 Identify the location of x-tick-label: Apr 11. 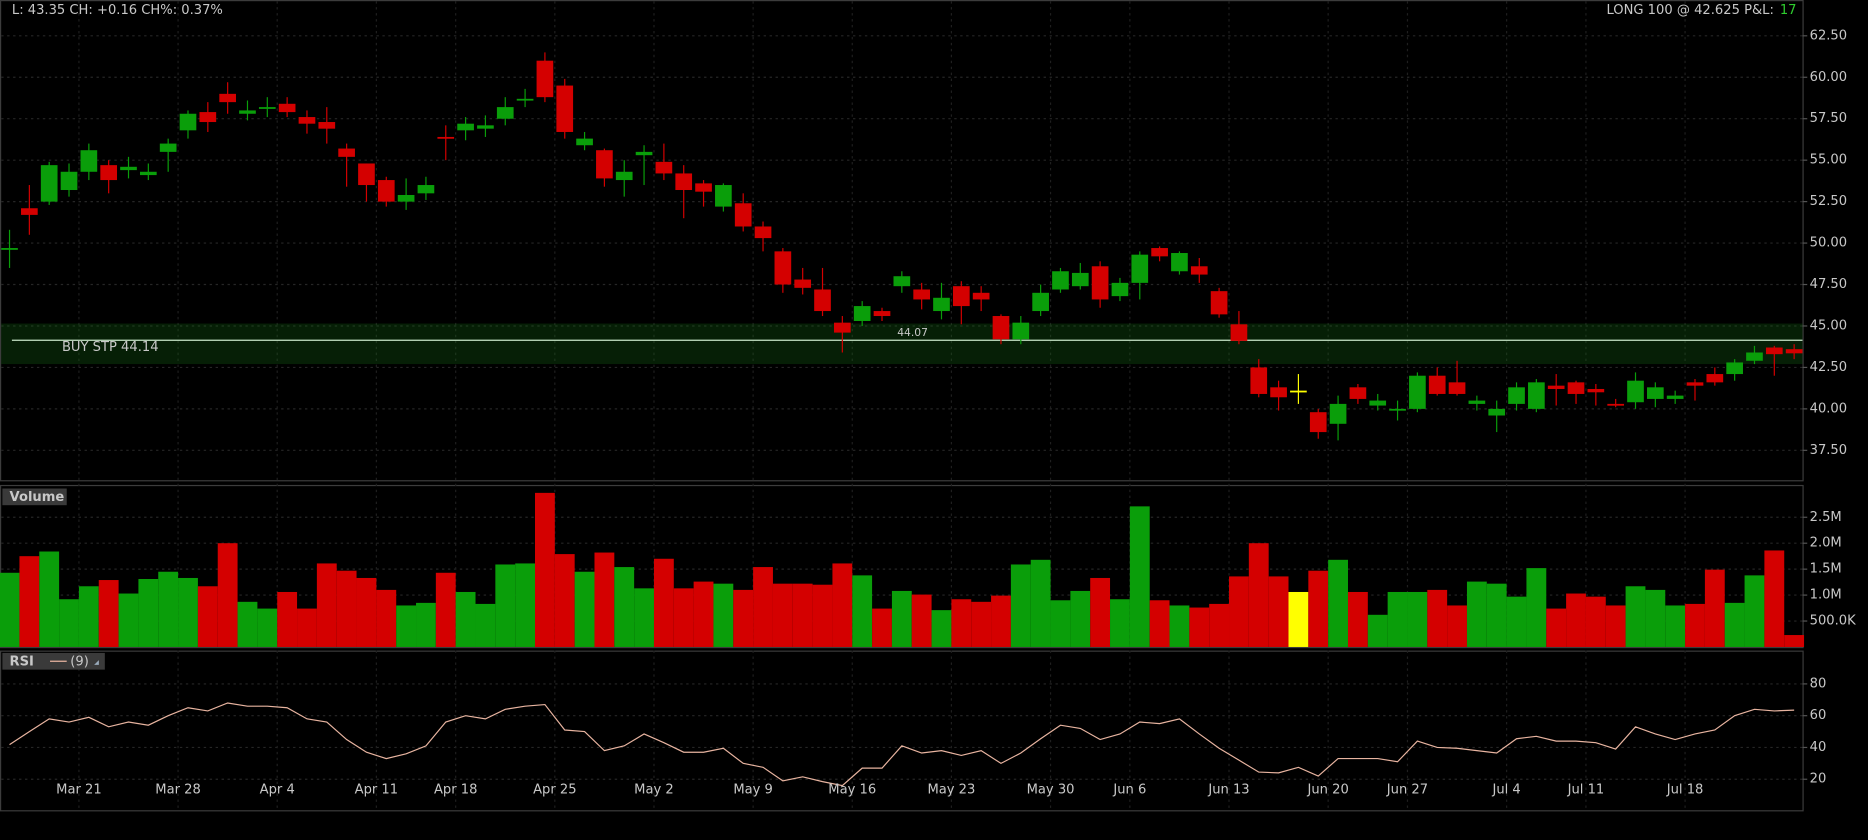
(376, 789).